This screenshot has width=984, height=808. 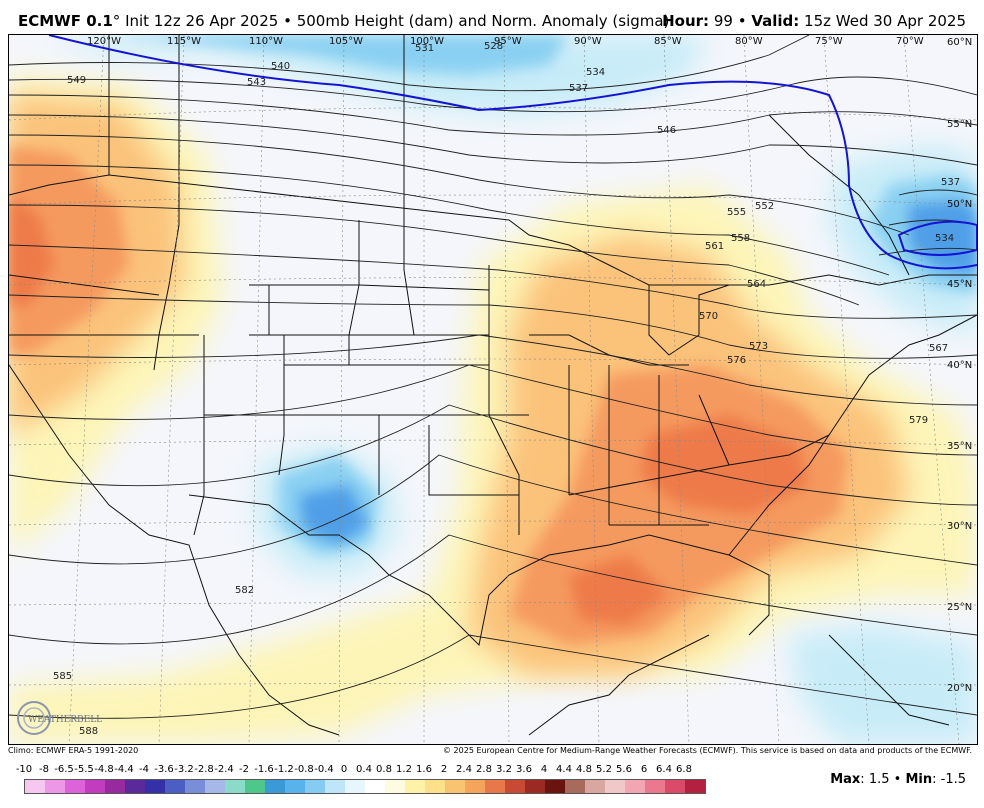 What do you see at coordinates (484, 769) in the screenshot?
I see `colorbar-tick-label: 2.8` at bounding box center [484, 769].